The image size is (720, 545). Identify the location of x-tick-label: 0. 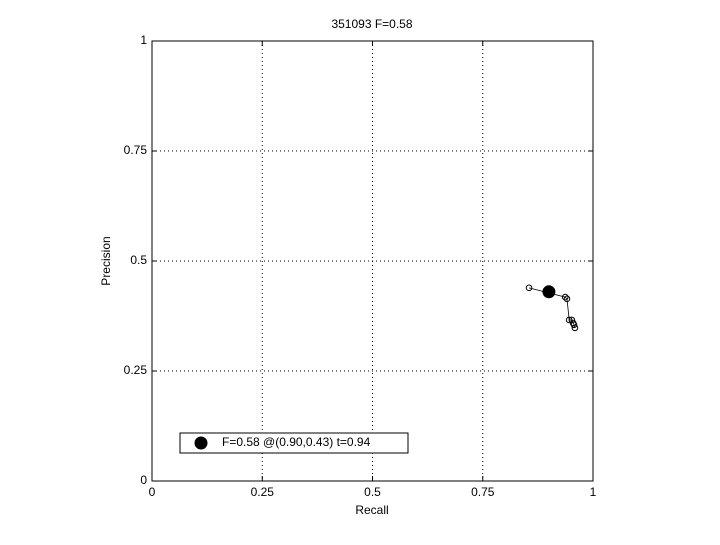
(152, 492).